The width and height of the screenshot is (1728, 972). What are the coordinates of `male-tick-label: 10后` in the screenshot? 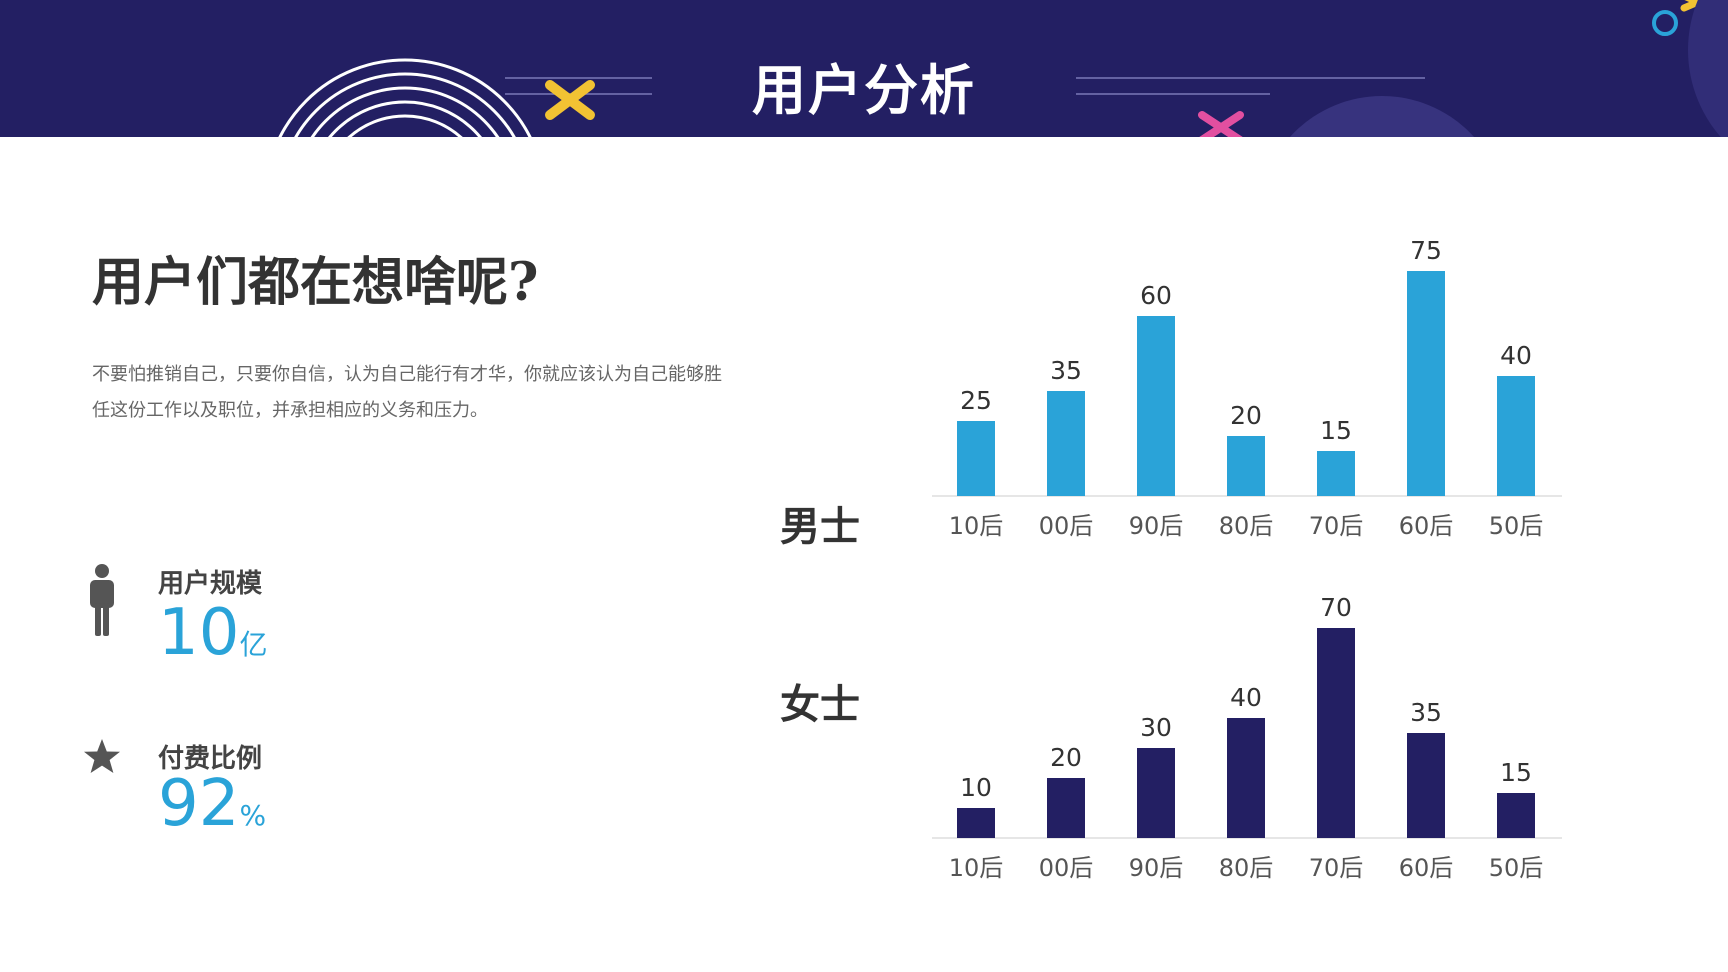 It's located at (976, 526).